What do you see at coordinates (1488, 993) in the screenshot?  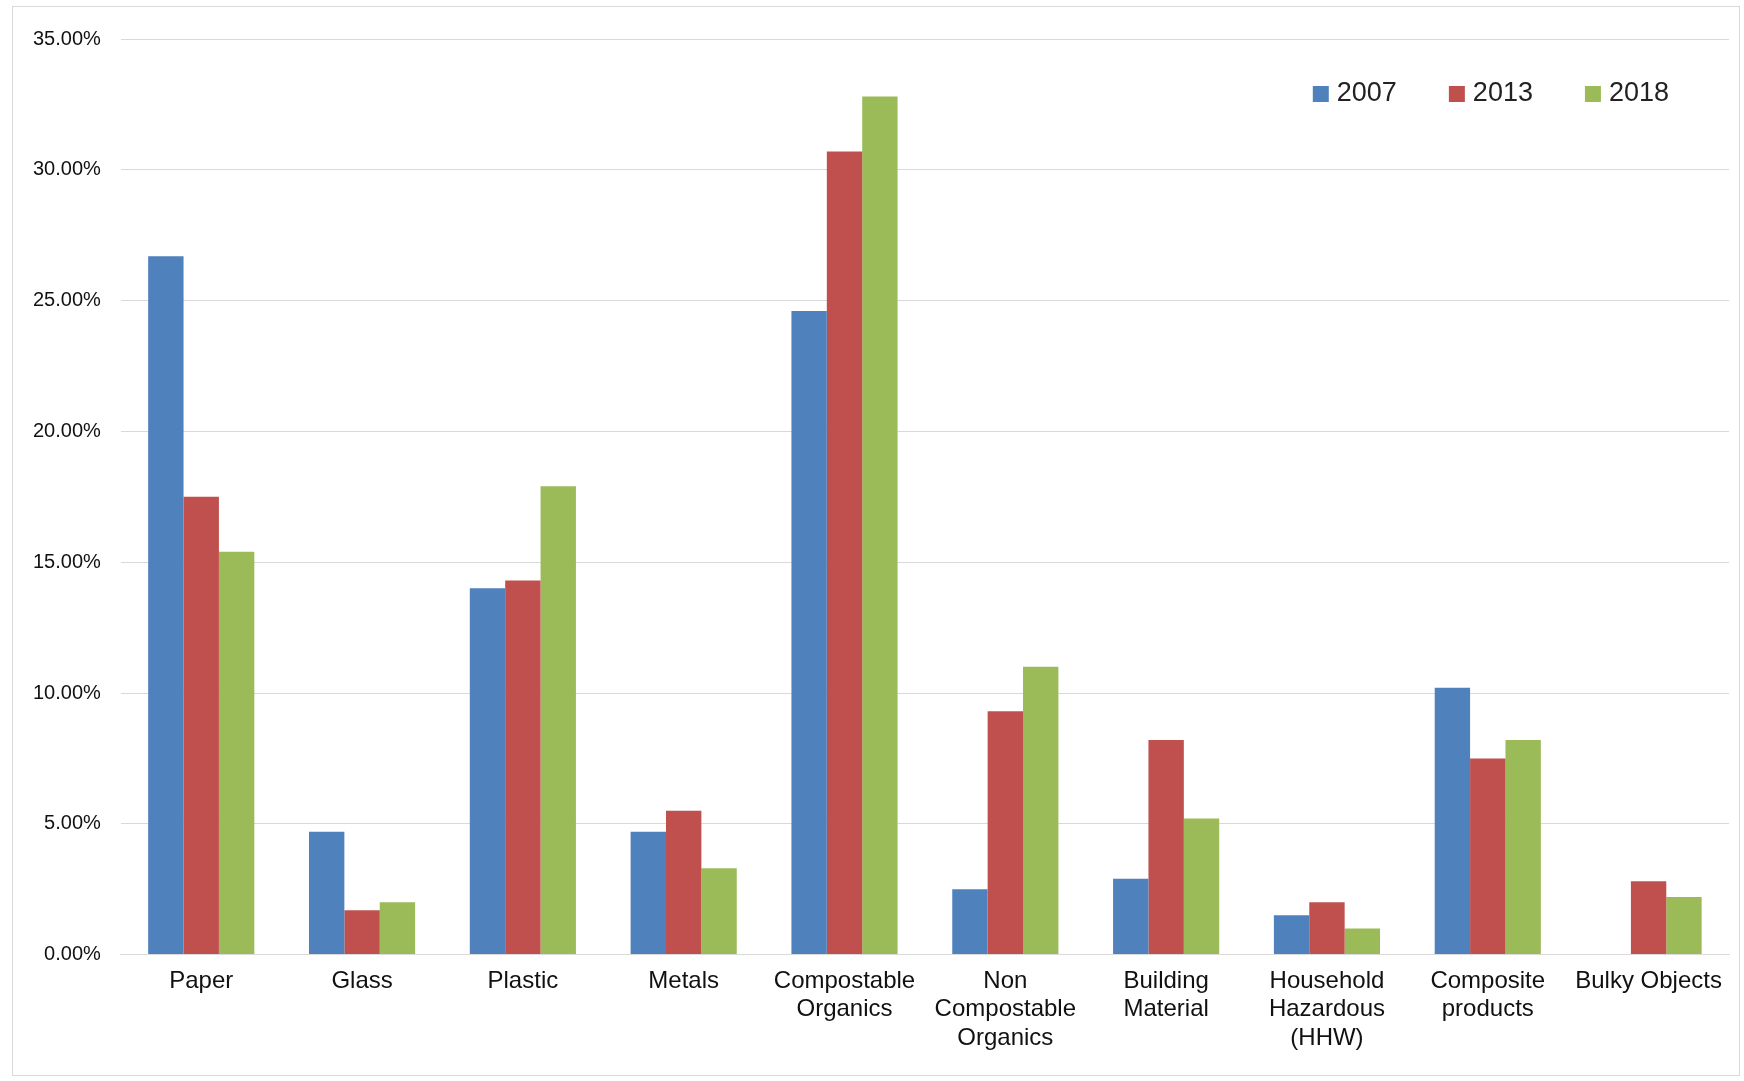 I see `x-tick-label: Composite products` at bounding box center [1488, 993].